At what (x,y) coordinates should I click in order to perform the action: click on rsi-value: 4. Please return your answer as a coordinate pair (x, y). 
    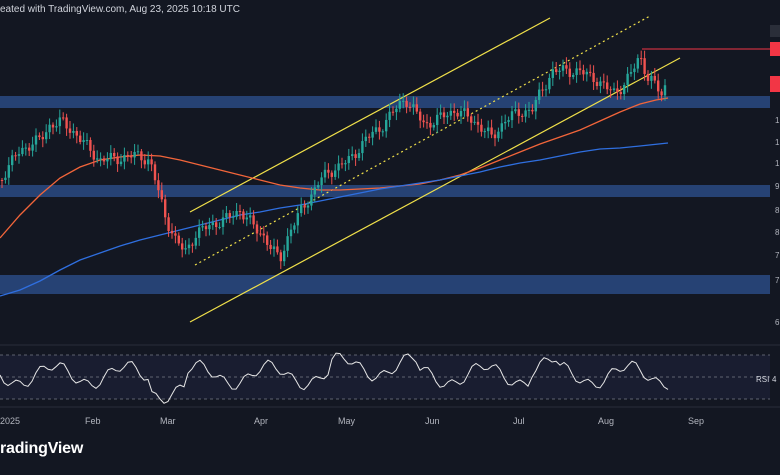
    Looking at the image, I should click on (774, 379).